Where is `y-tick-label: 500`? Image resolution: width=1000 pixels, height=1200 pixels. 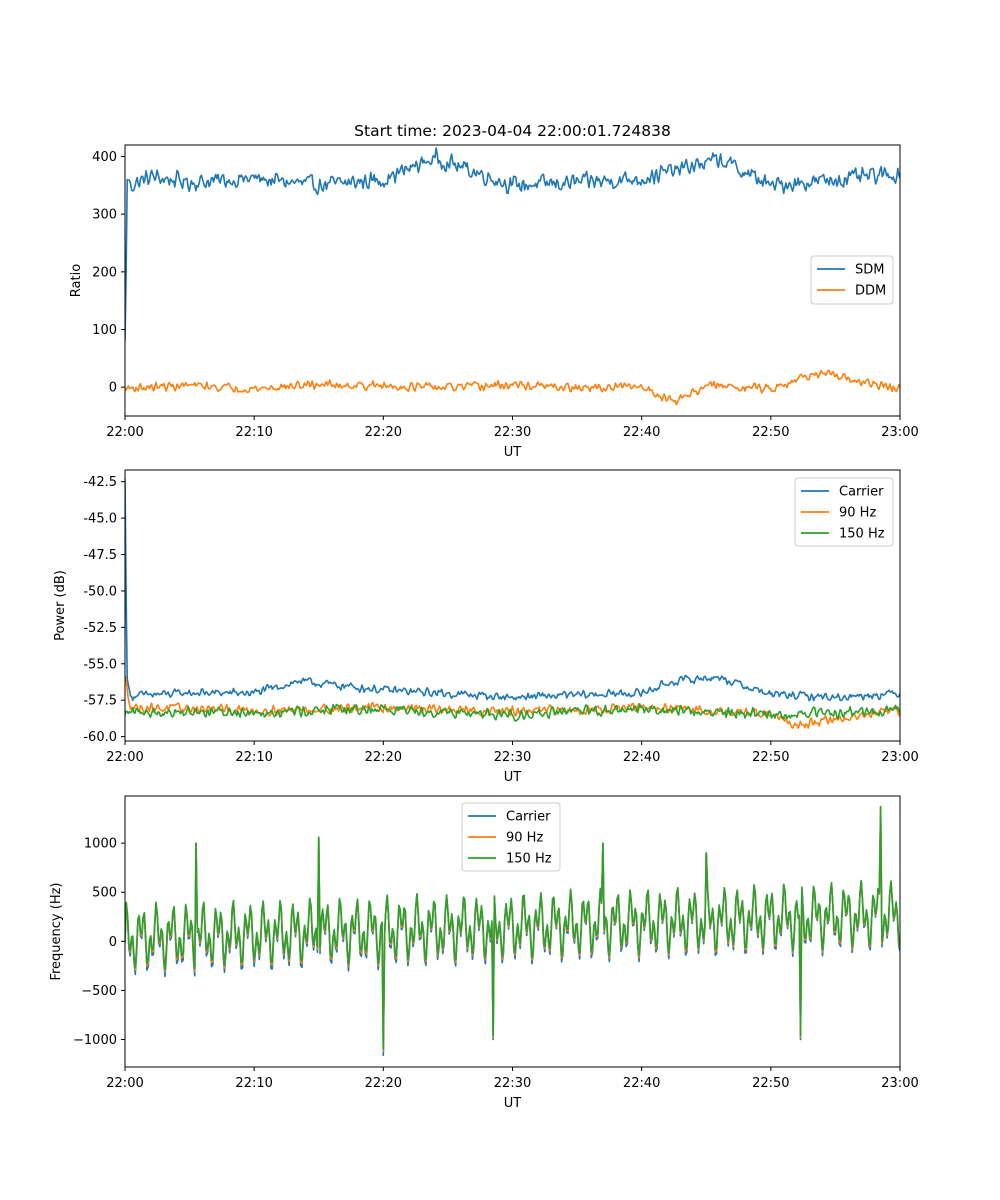
y-tick-label: 500 is located at coordinates (104, 893).